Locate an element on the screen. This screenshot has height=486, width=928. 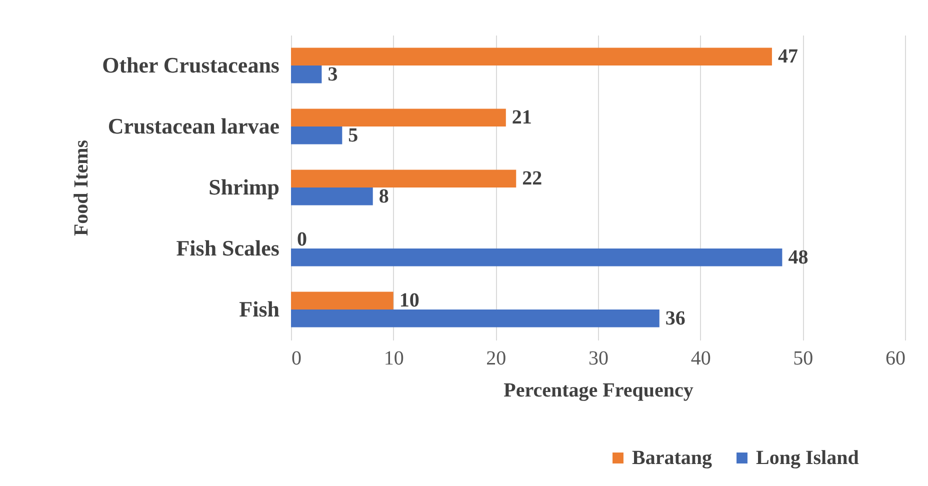
data-label: 3 is located at coordinates (333, 74).